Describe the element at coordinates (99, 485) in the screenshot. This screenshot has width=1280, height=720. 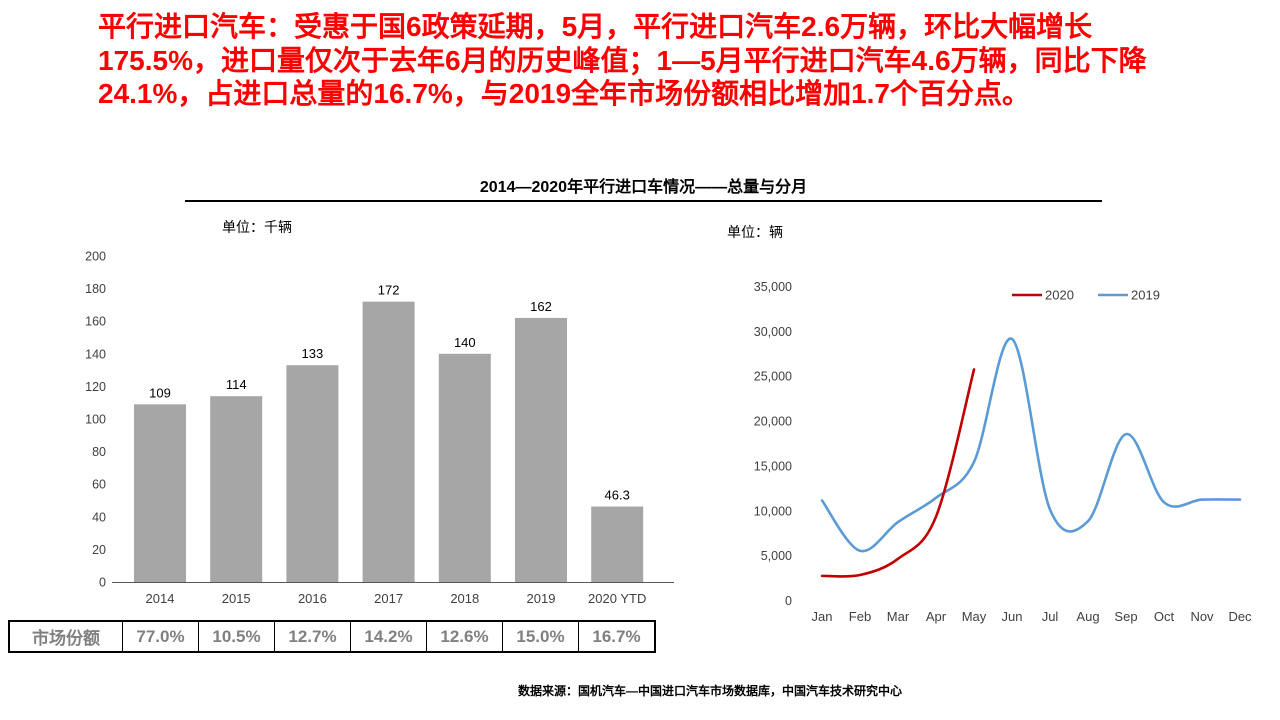
I see `y-tick-label: 60` at that location.